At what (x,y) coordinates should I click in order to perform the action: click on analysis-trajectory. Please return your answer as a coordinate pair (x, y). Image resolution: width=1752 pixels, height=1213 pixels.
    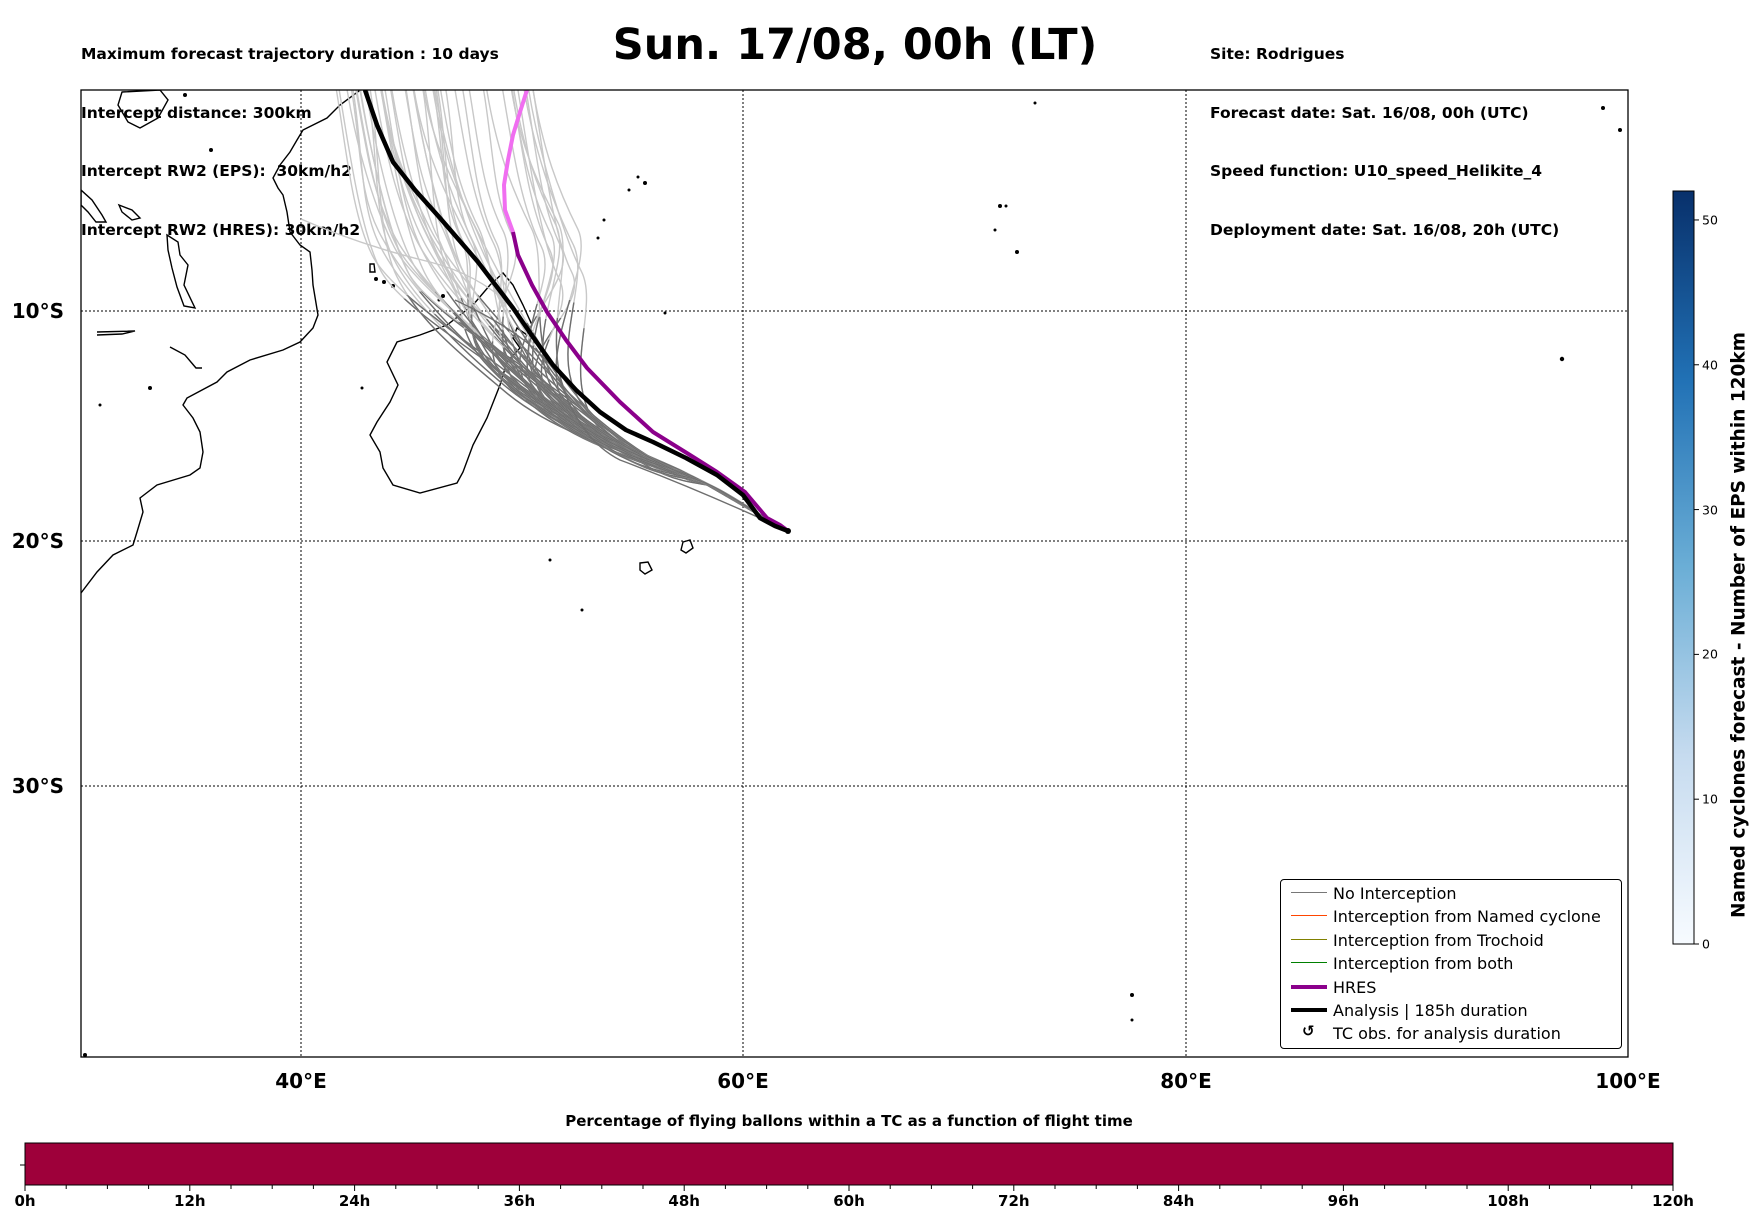
    Looking at the image, I should click on (575, 312).